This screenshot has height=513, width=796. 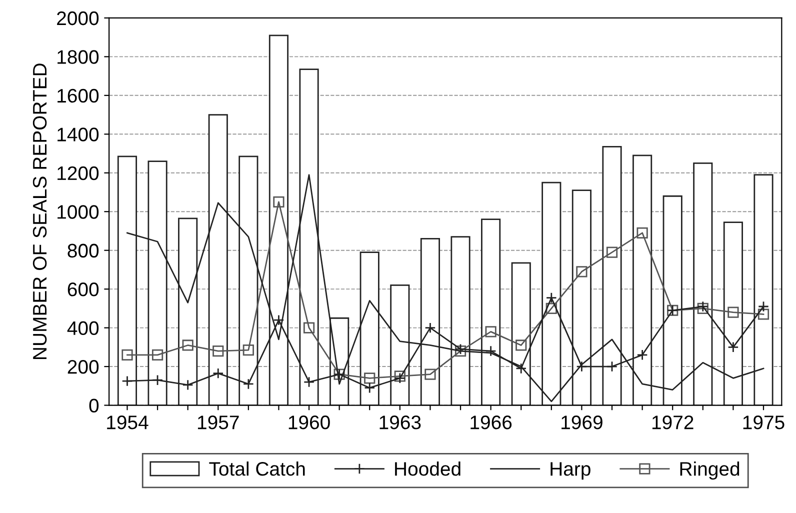 What do you see at coordinates (83, 251) in the screenshot?
I see `y-tick-label: 800` at bounding box center [83, 251].